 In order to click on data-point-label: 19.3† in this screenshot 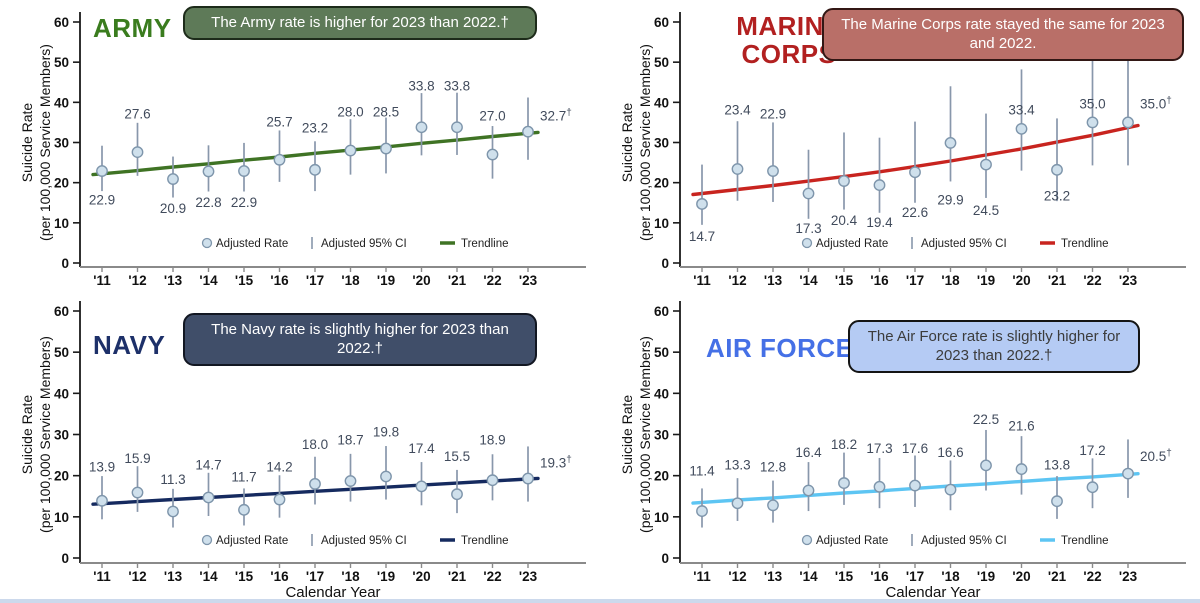, I will do `click(556, 462)`.